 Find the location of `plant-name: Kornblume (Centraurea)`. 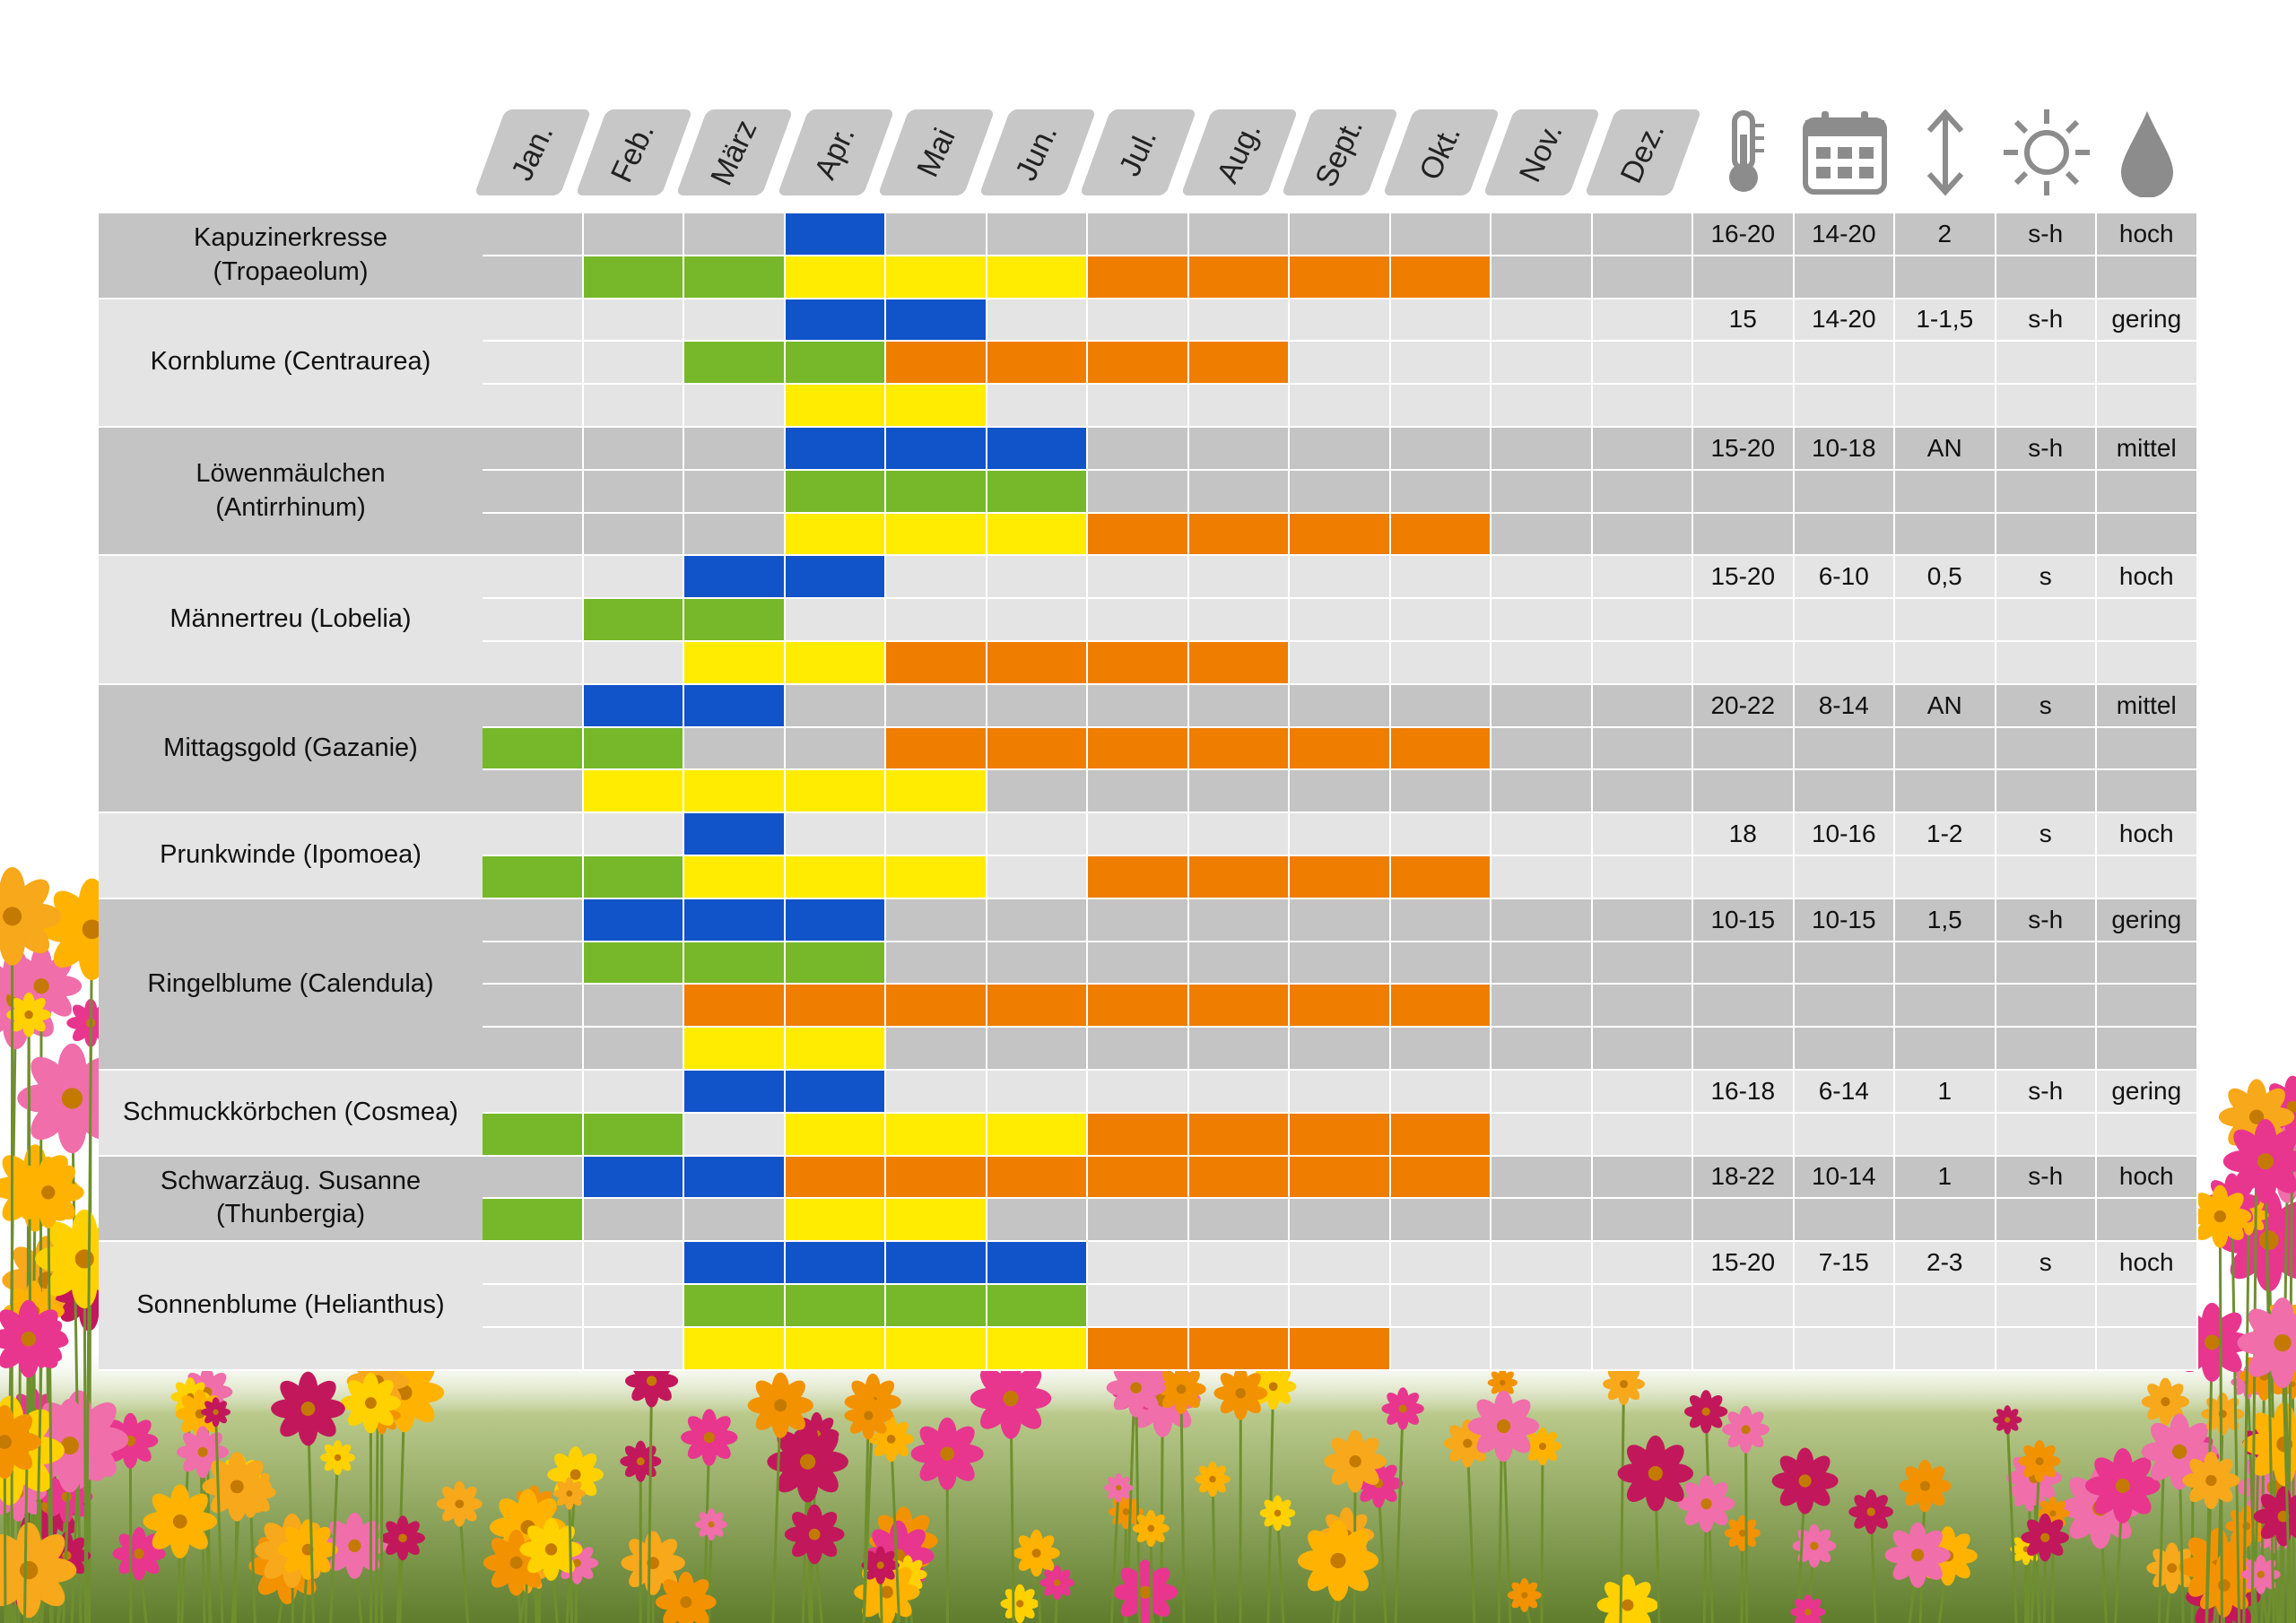

plant-name: Kornblume (Centraurea) is located at coordinates (291, 363).